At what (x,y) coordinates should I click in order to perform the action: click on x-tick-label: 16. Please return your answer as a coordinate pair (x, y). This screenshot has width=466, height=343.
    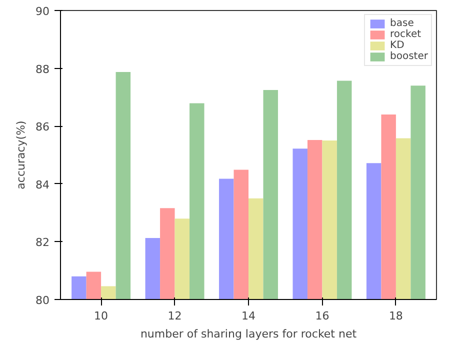
    Looking at the image, I should click on (322, 316).